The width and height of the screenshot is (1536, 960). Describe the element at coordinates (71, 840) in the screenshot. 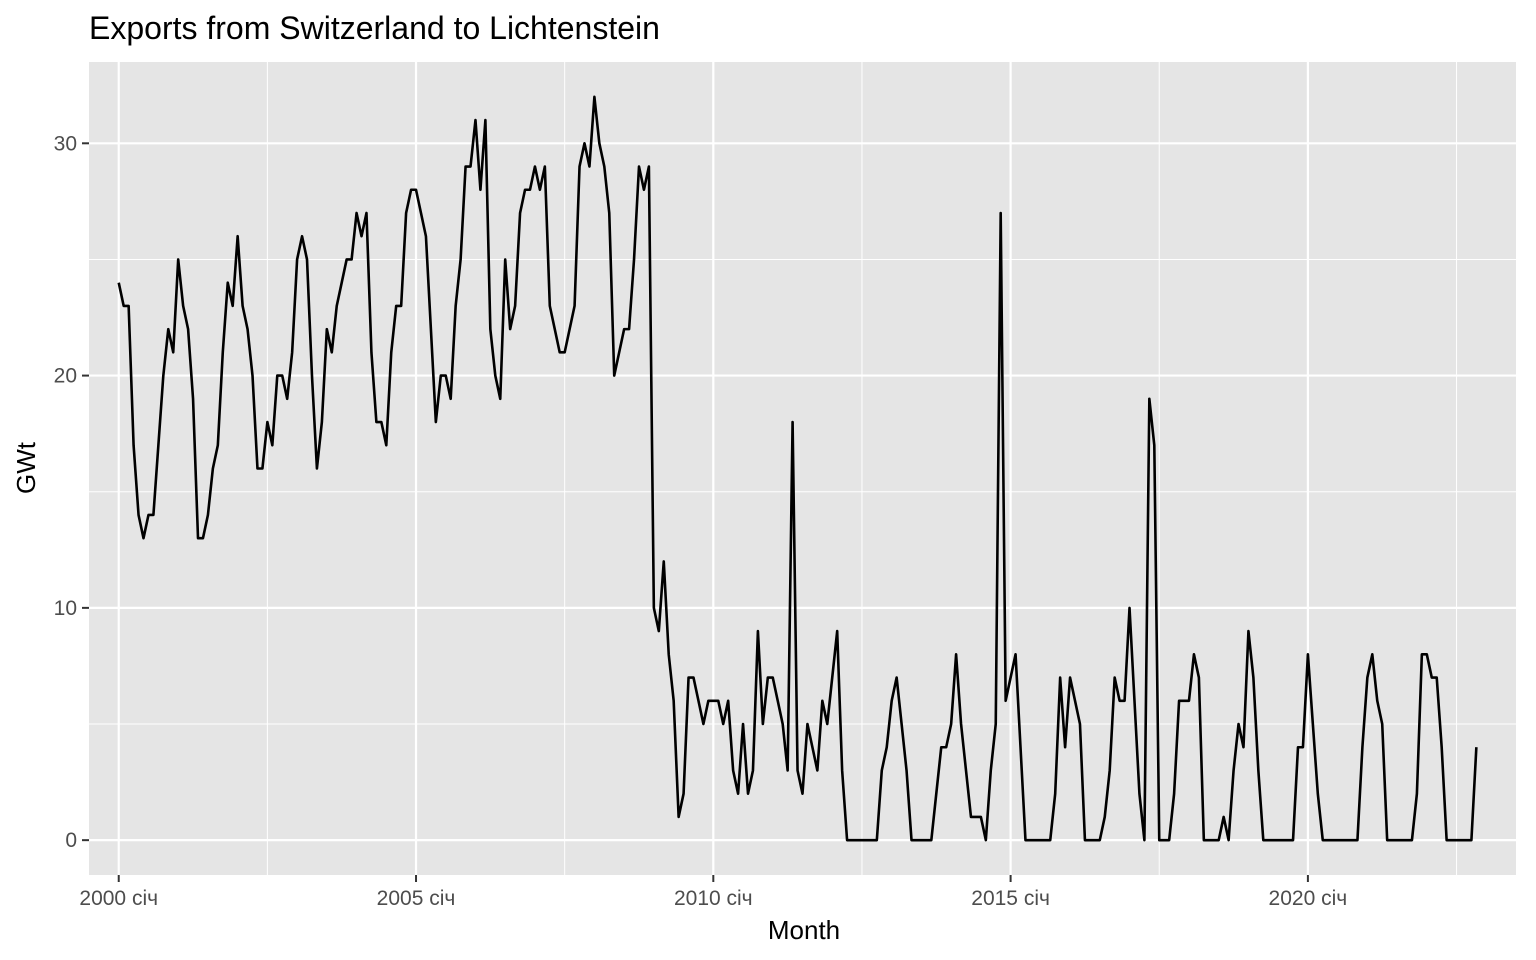

I see `y-tick-label: 0` at that location.